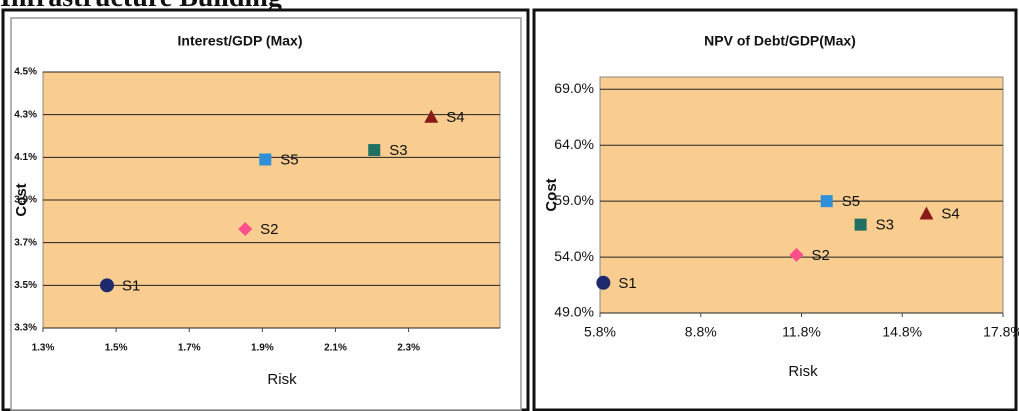 The width and height of the screenshot is (1019, 411). I want to click on y-tick-label: 69.0%, so click(574, 88).